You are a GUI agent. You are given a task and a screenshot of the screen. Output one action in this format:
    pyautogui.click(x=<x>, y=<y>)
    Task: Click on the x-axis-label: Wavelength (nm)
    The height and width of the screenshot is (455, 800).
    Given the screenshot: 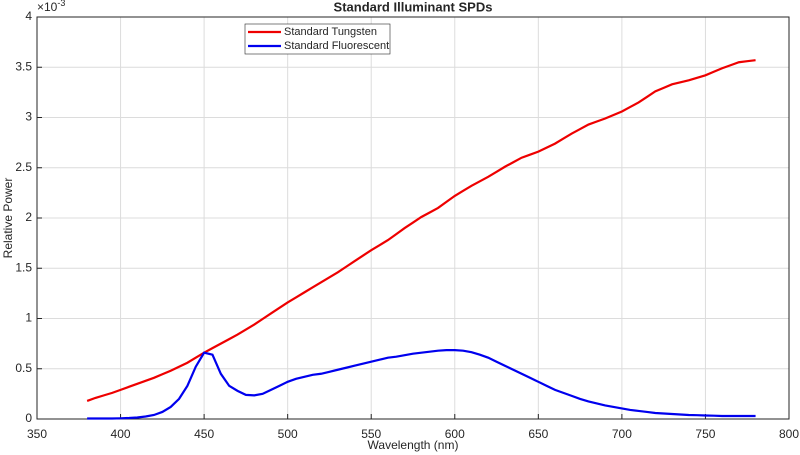 What is the action you would take?
    pyautogui.click(x=413, y=445)
    